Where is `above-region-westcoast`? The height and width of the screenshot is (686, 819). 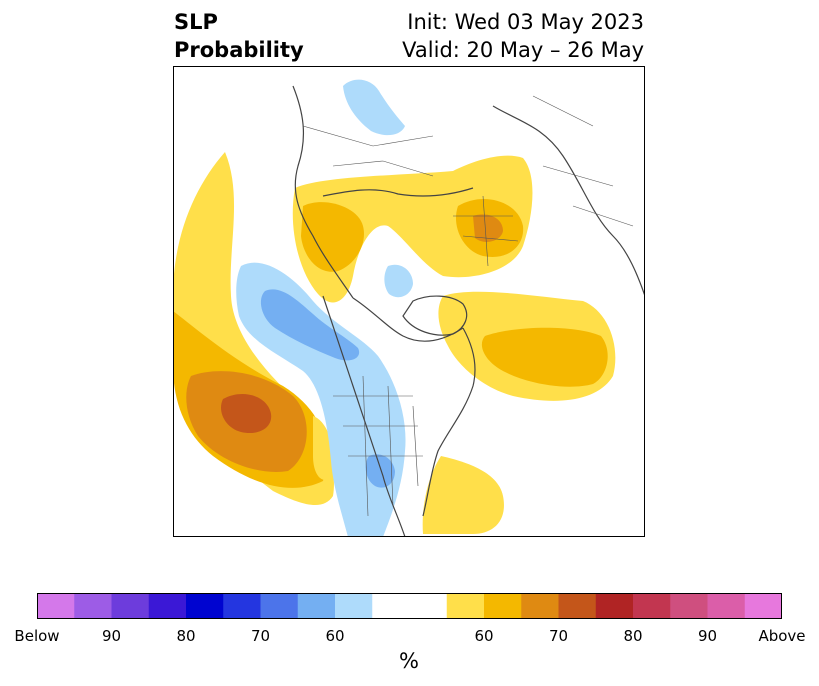 above-region-westcoast is located at coordinates (324, 448).